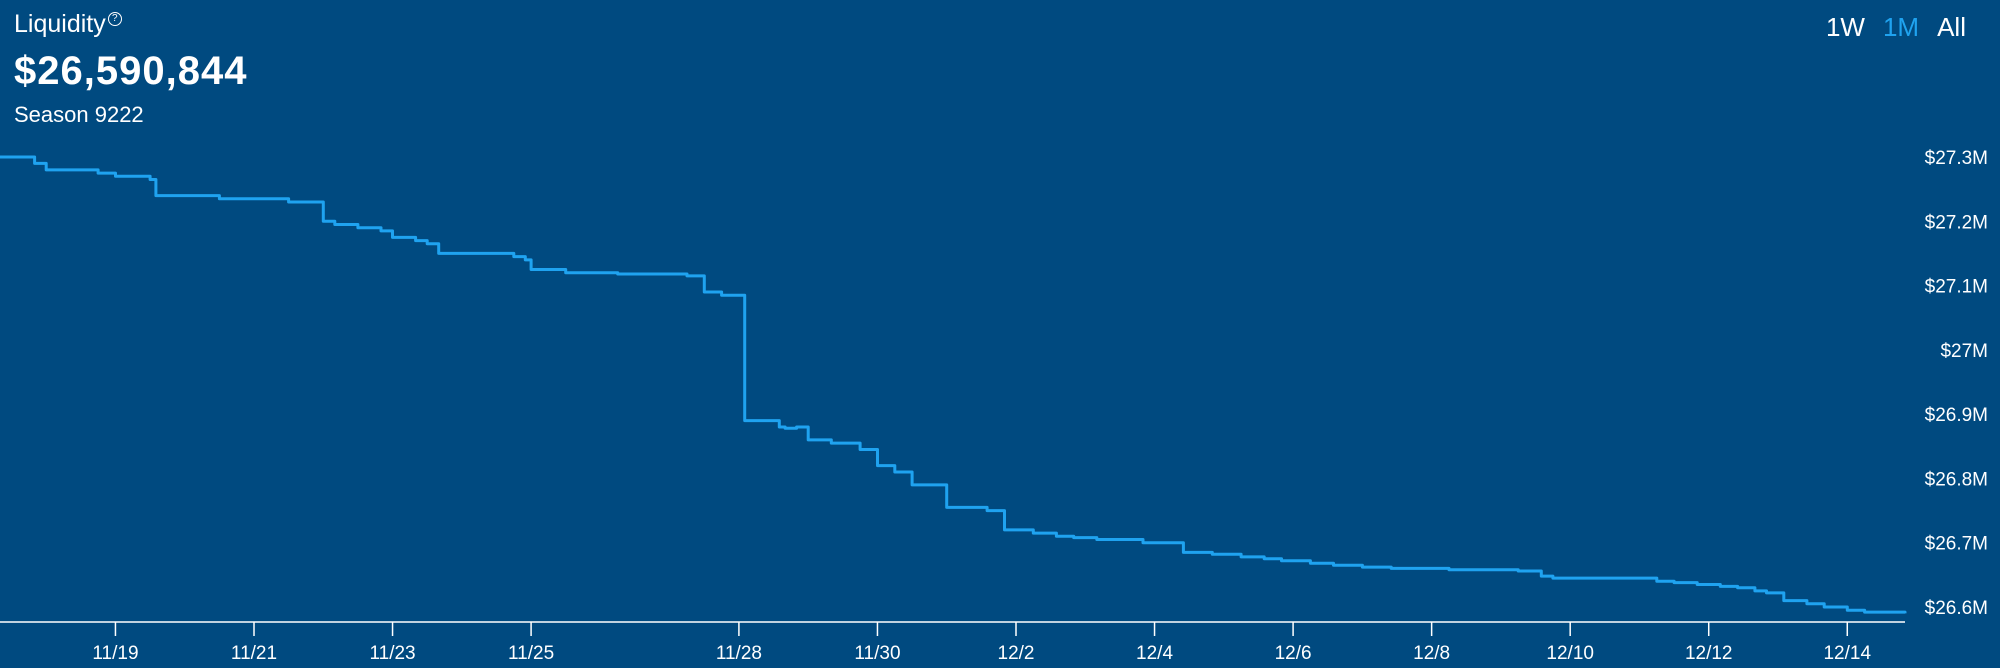 The height and width of the screenshot is (668, 2000). What do you see at coordinates (1956, 544) in the screenshot?
I see `y-tick-label: $26.7M` at bounding box center [1956, 544].